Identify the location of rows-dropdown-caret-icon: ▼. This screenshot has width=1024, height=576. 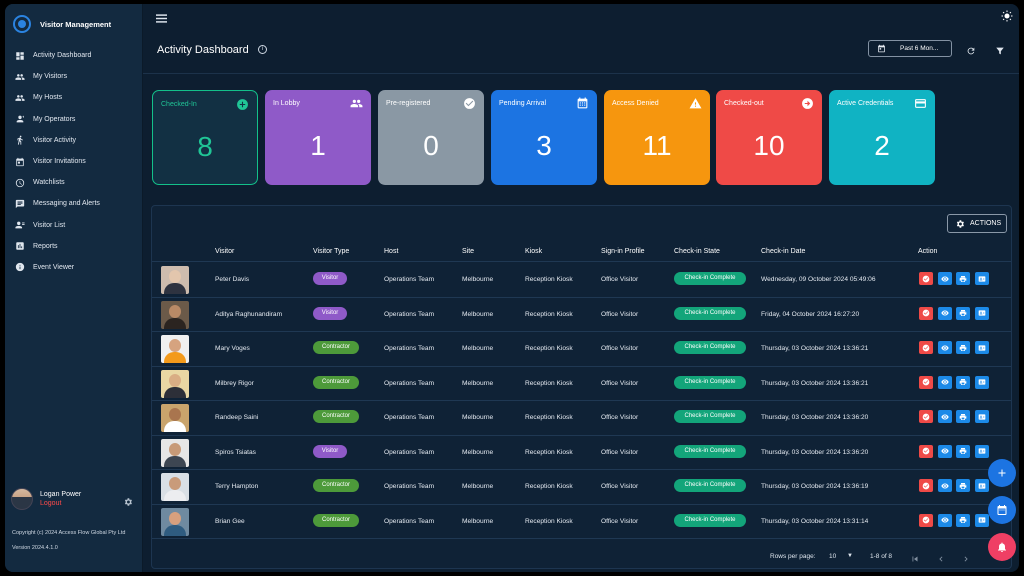
(850, 556).